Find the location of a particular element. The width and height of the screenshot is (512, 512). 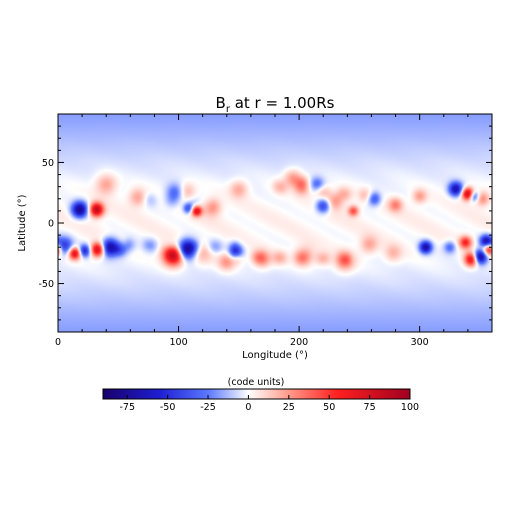

colorbar: (code units) -75 -50 -25 0 25 50 75 100 is located at coordinates (260, 395).